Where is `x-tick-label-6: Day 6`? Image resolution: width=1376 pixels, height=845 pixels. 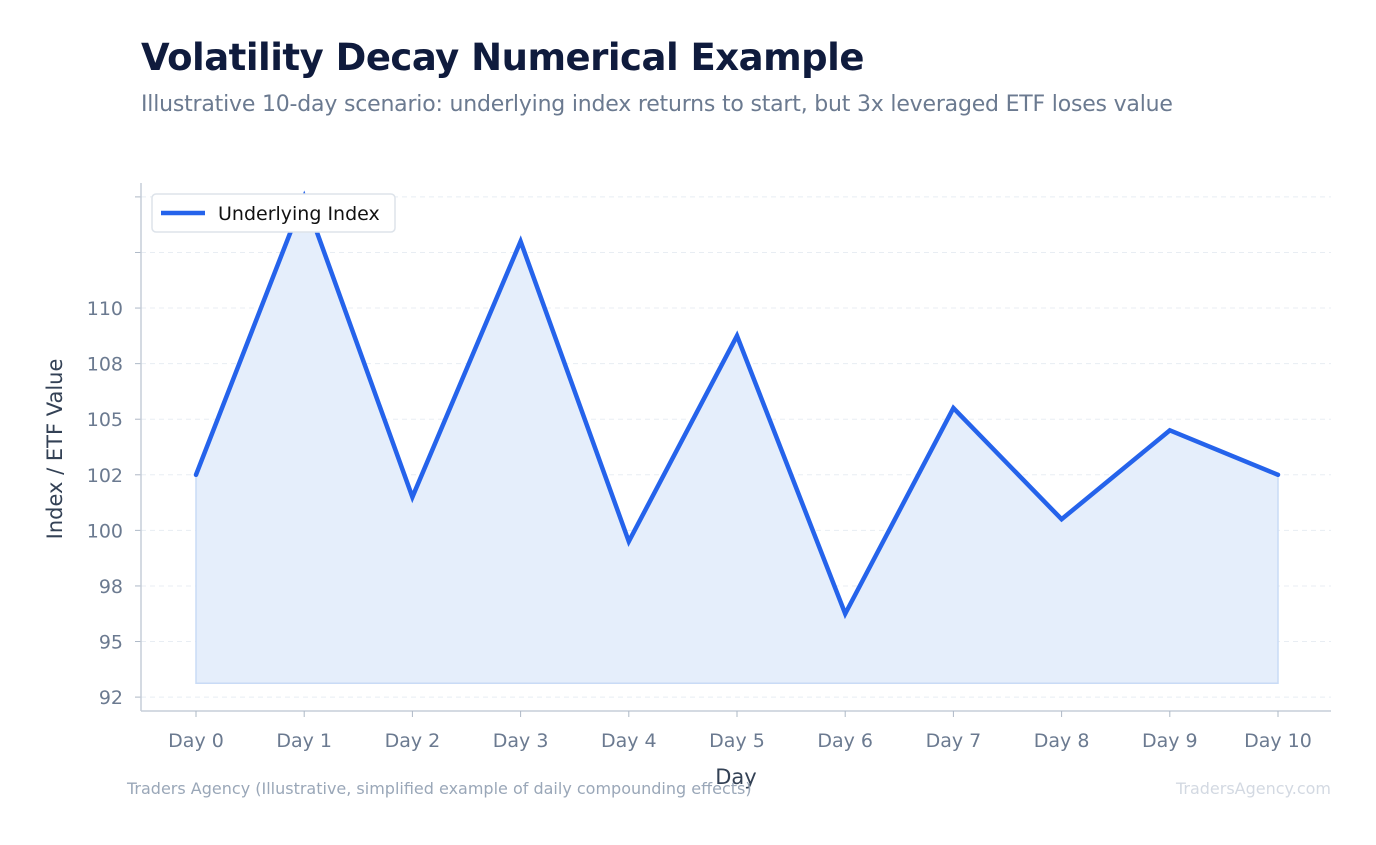
x-tick-label-6: Day 6 is located at coordinates (845, 741).